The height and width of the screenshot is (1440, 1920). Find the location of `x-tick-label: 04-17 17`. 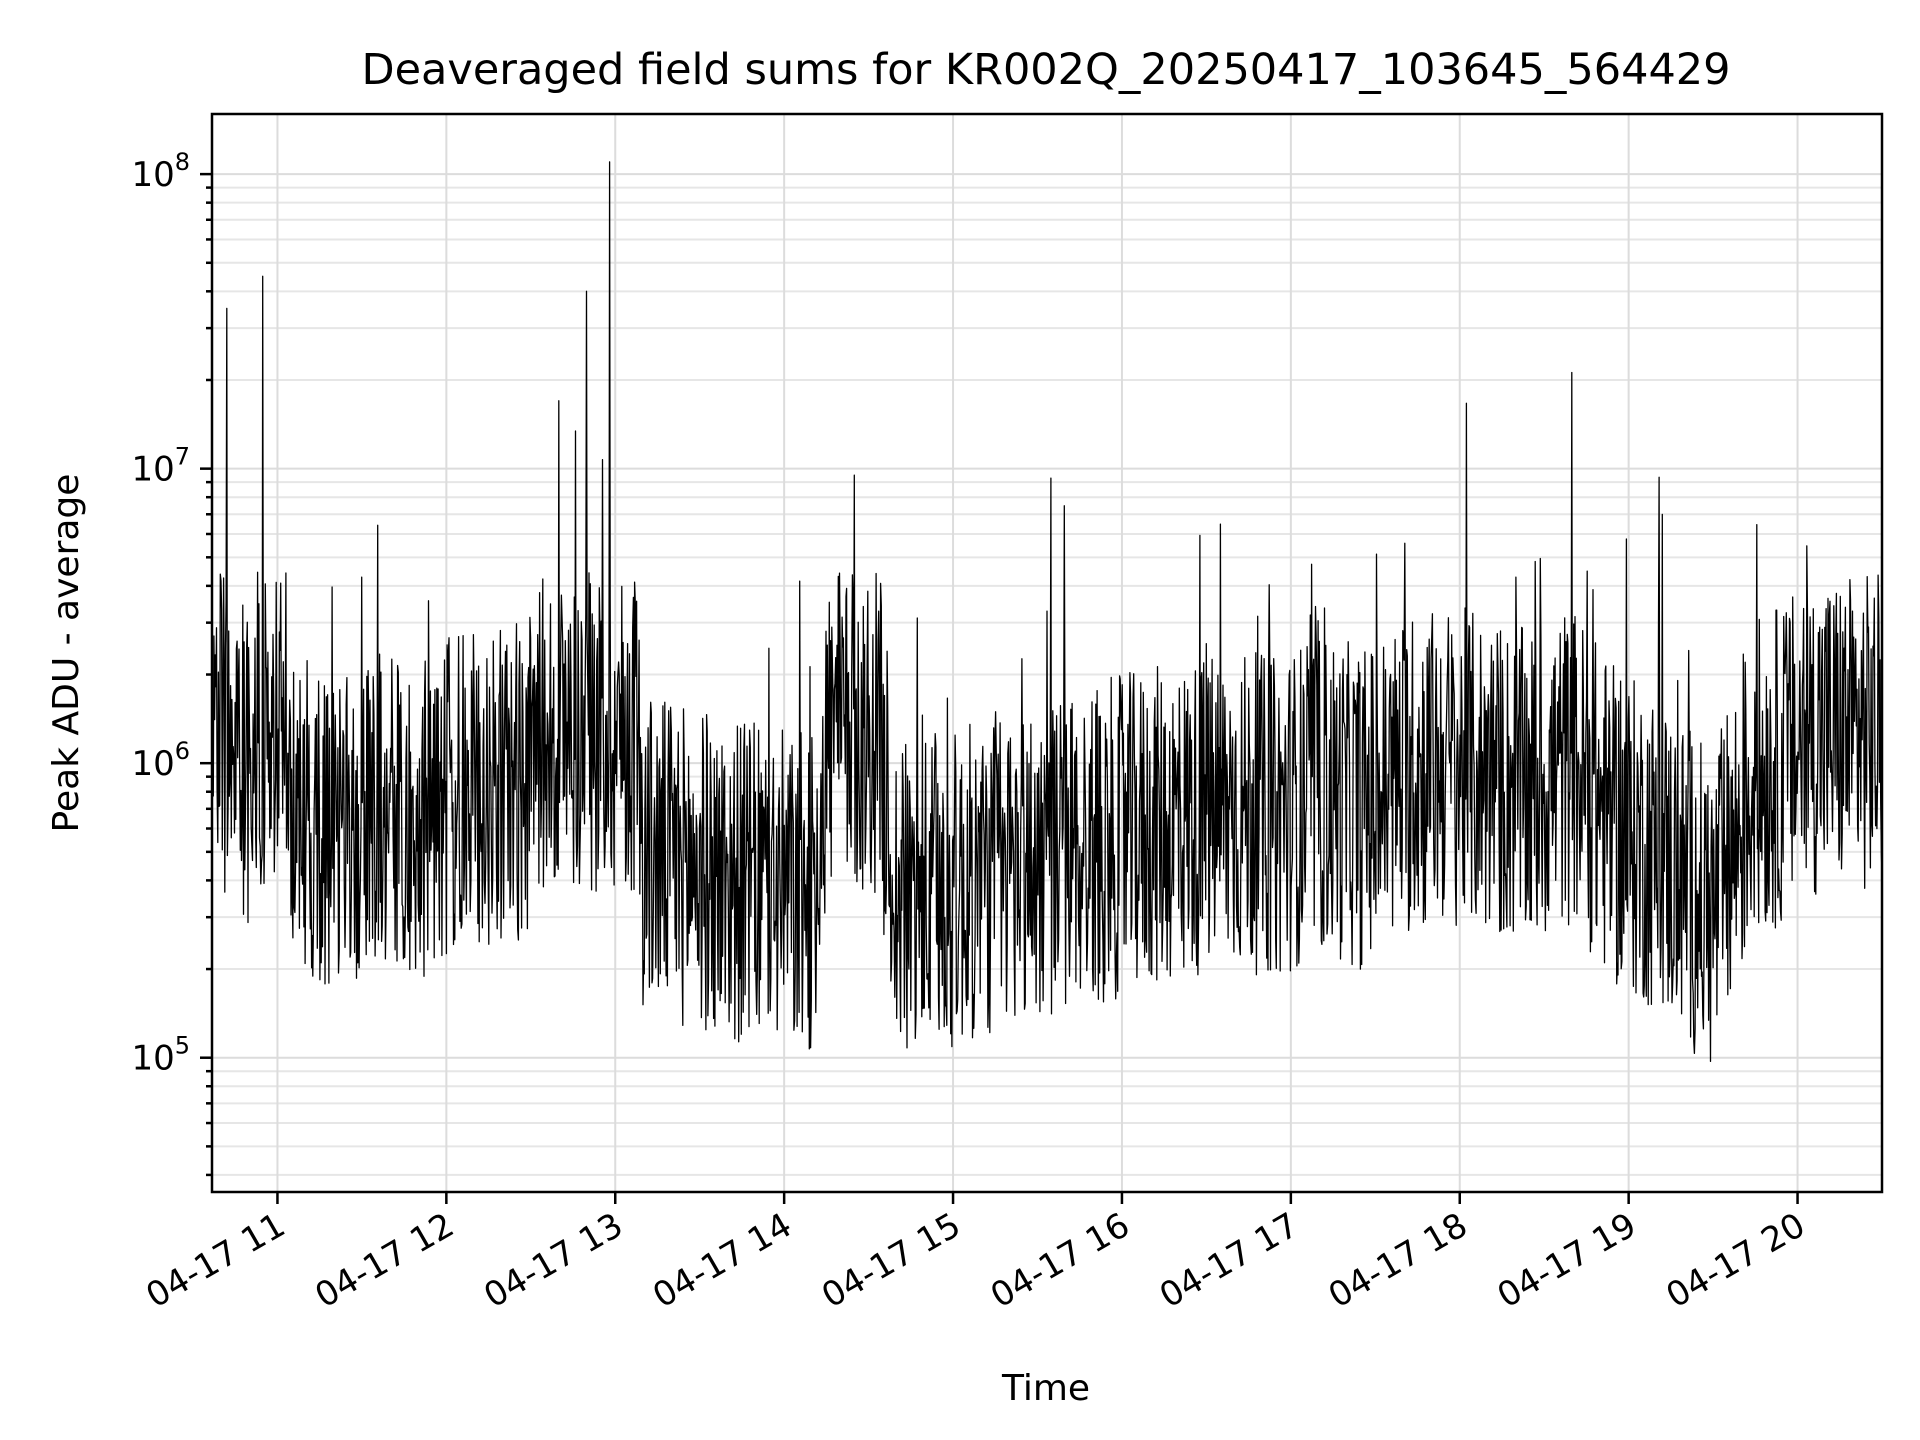

x-tick-label: 04-17 17 is located at coordinates (1229, 1260).